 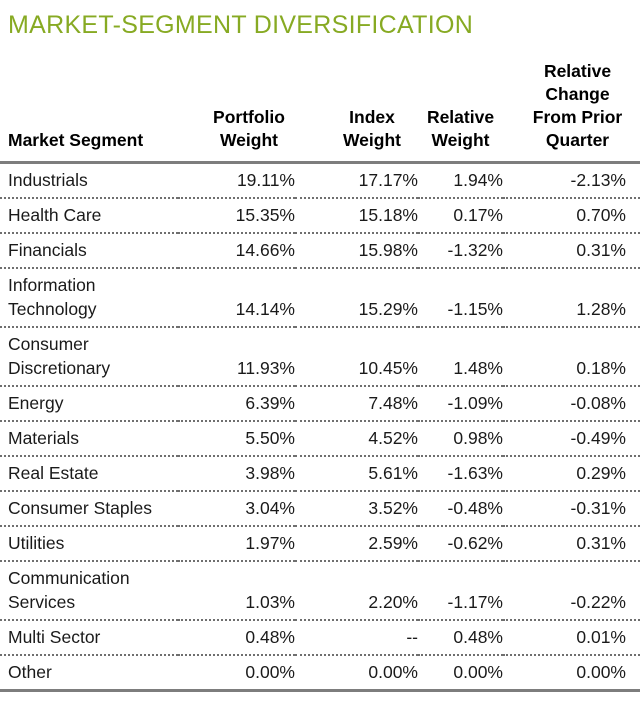 I want to click on segment-cell: Financials, so click(x=89, y=251).